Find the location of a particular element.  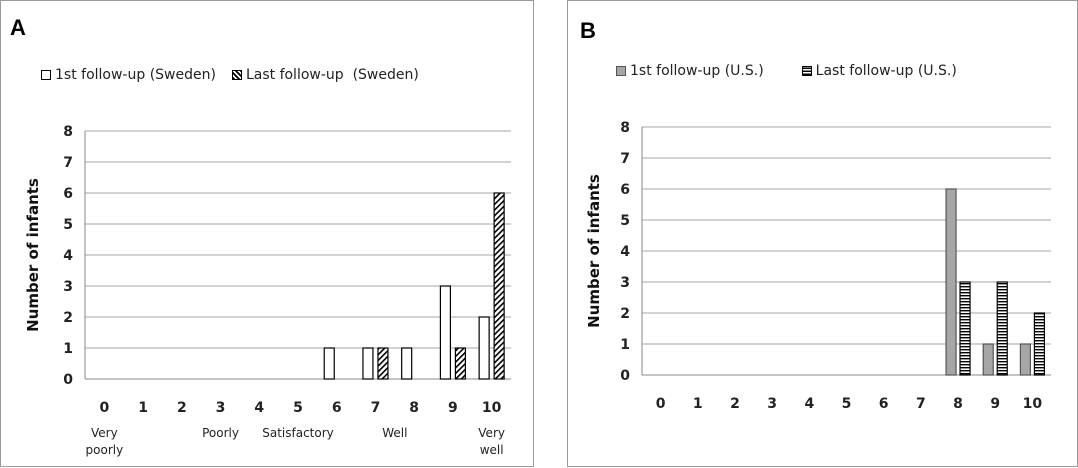

legend-swatch-diagonal is located at coordinates (236, 75).